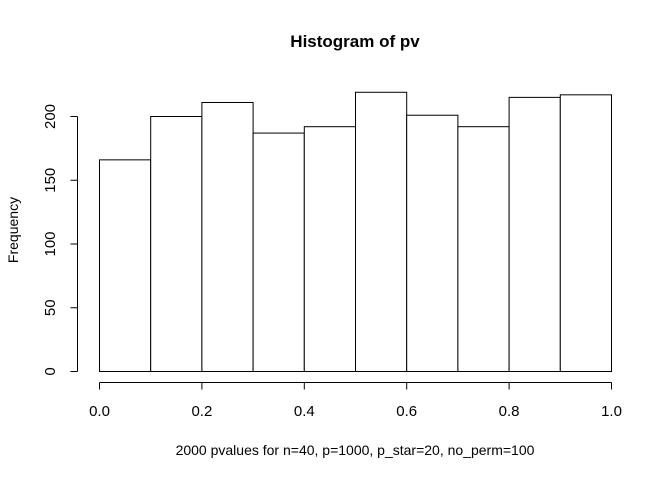  Describe the element at coordinates (13, 230) in the screenshot. I see `y-axis-label: Frequency` at that location.